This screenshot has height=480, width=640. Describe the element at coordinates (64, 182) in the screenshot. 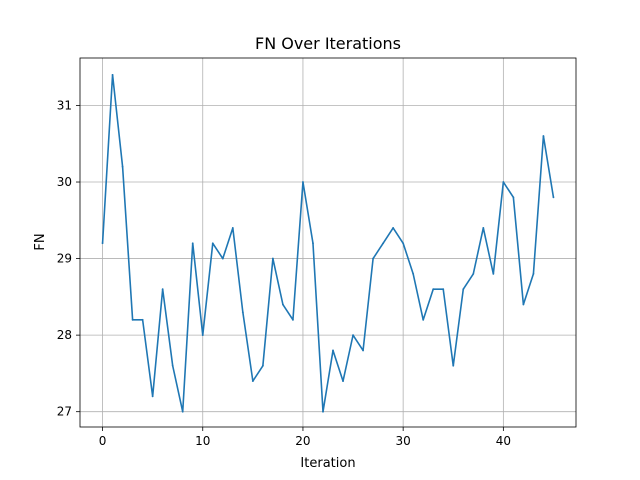

I see `y-tick-label: 30` at that location.